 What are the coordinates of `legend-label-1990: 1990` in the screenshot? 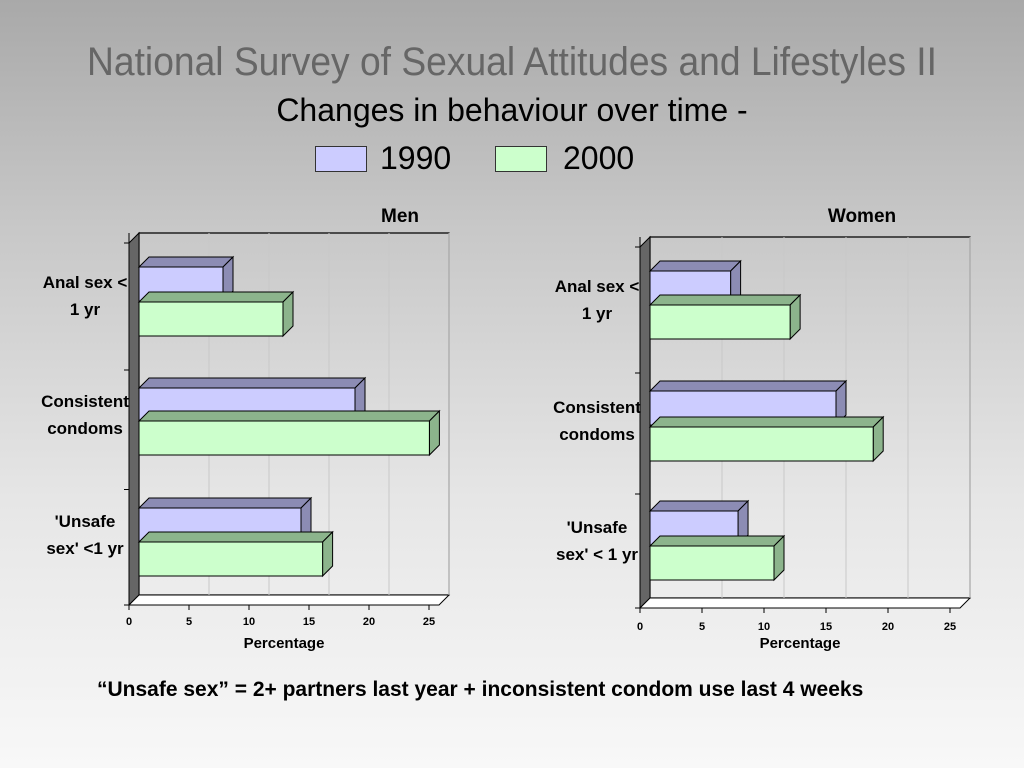 It's located at (416, 158).